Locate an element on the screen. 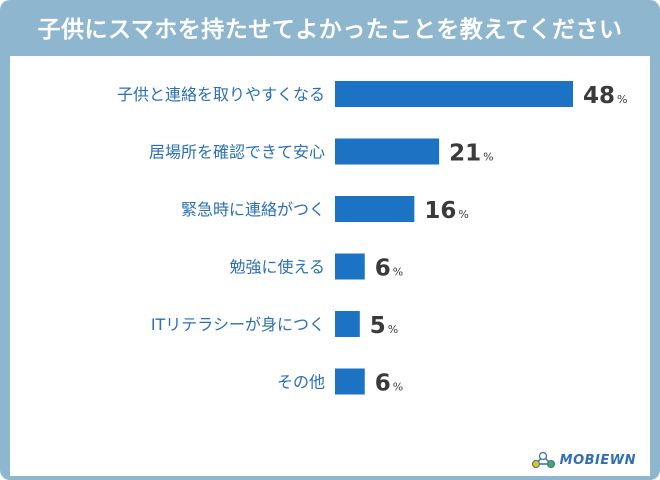 The width and height of the screenshot is (660, 480). value-label: 5% is located at coordinates (384, 326).